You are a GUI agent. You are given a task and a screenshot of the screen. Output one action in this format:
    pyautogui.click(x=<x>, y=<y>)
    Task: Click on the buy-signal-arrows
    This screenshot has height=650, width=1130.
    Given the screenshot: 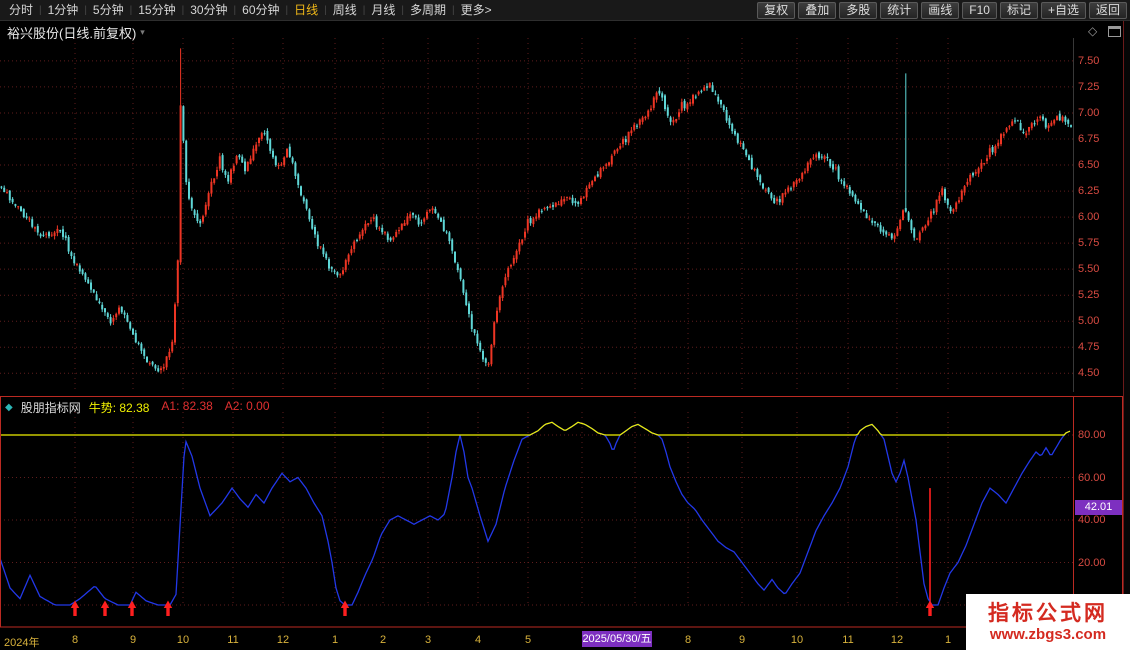 What is the action you would take?
    pyautogui.click(x=502, y=608)
    